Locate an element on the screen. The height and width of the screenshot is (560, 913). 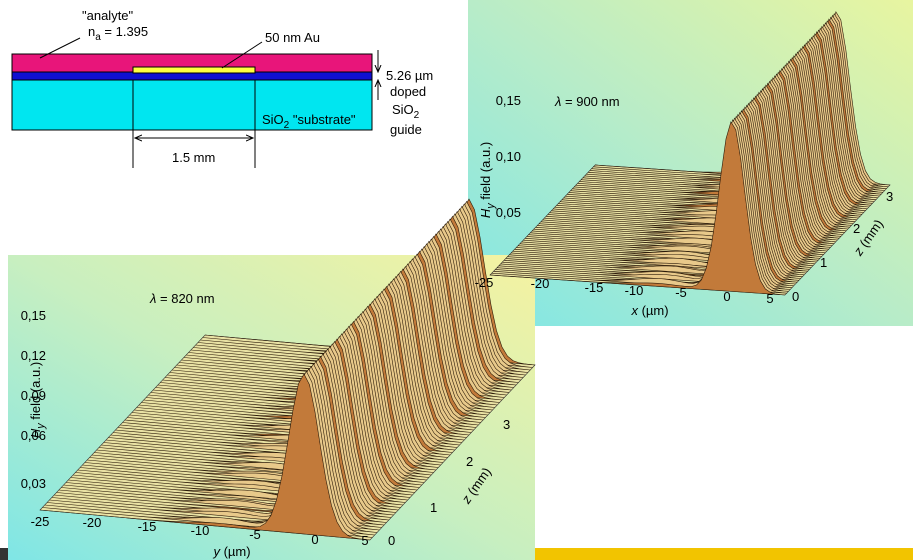
x-axis-label: x (µm) is located at coordinates (649, 310).